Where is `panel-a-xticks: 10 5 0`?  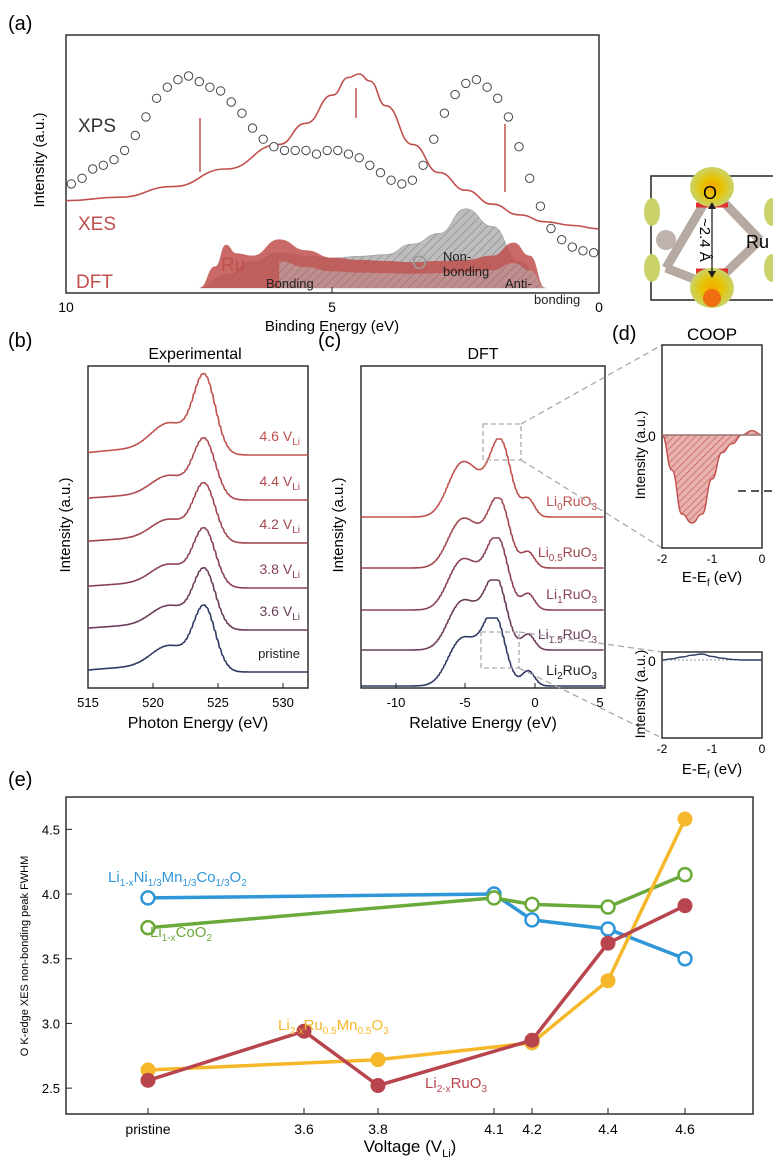 panel-a-xticks: 10 5 0 is located at coordinates (330, 301).